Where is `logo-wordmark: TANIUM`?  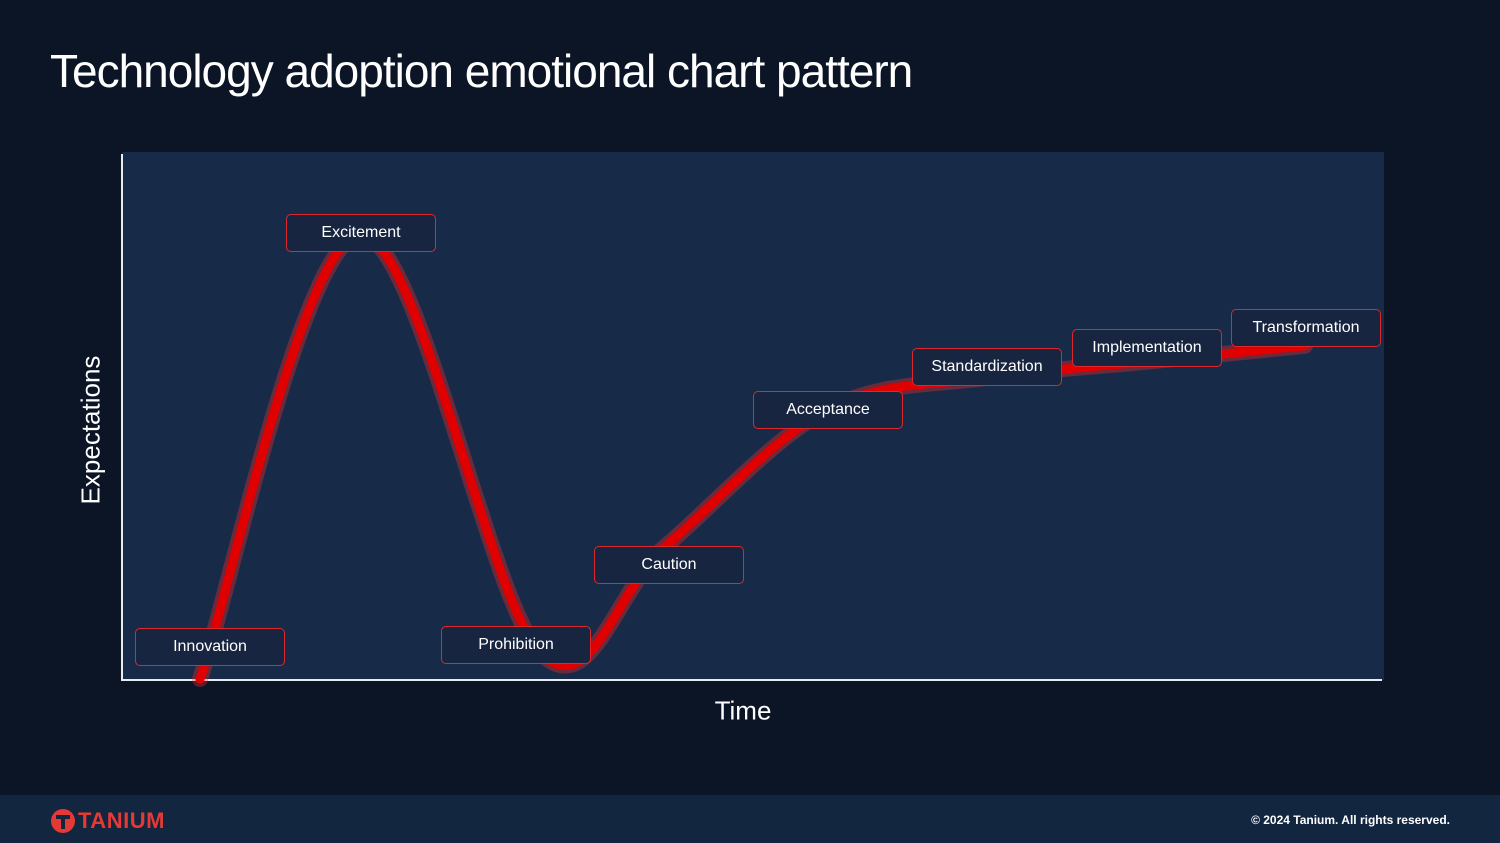 logo-wordmark: TANIUM is located at coordinates (121, 820).